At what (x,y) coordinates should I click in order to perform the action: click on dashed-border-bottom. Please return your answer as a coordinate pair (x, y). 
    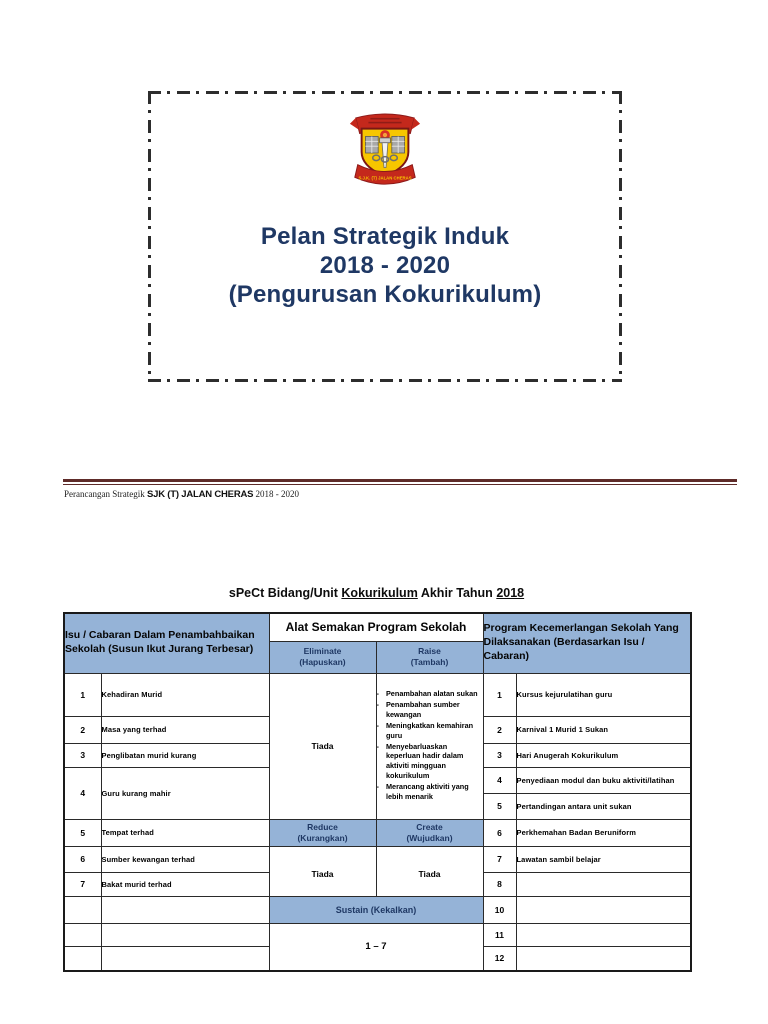
    Looking at the image, I should click on (385, 380).